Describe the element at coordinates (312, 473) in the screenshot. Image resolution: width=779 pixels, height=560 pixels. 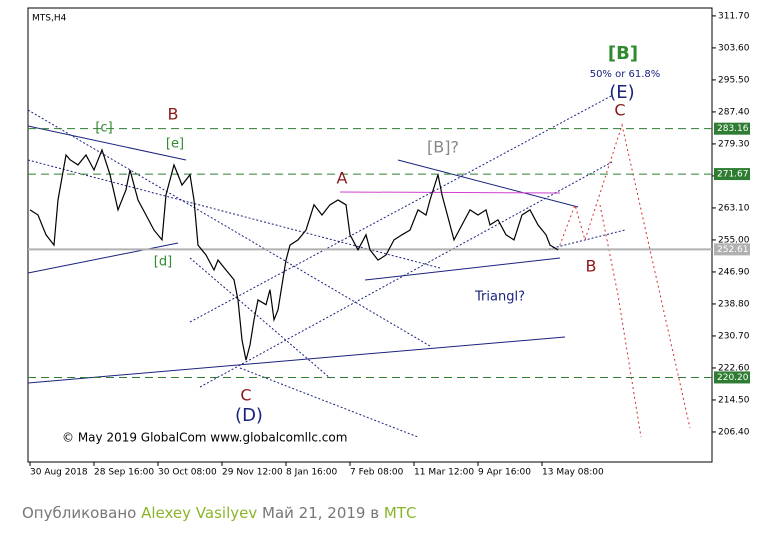
I see `x-tick-label: 8 Jan 16:00` at that location.